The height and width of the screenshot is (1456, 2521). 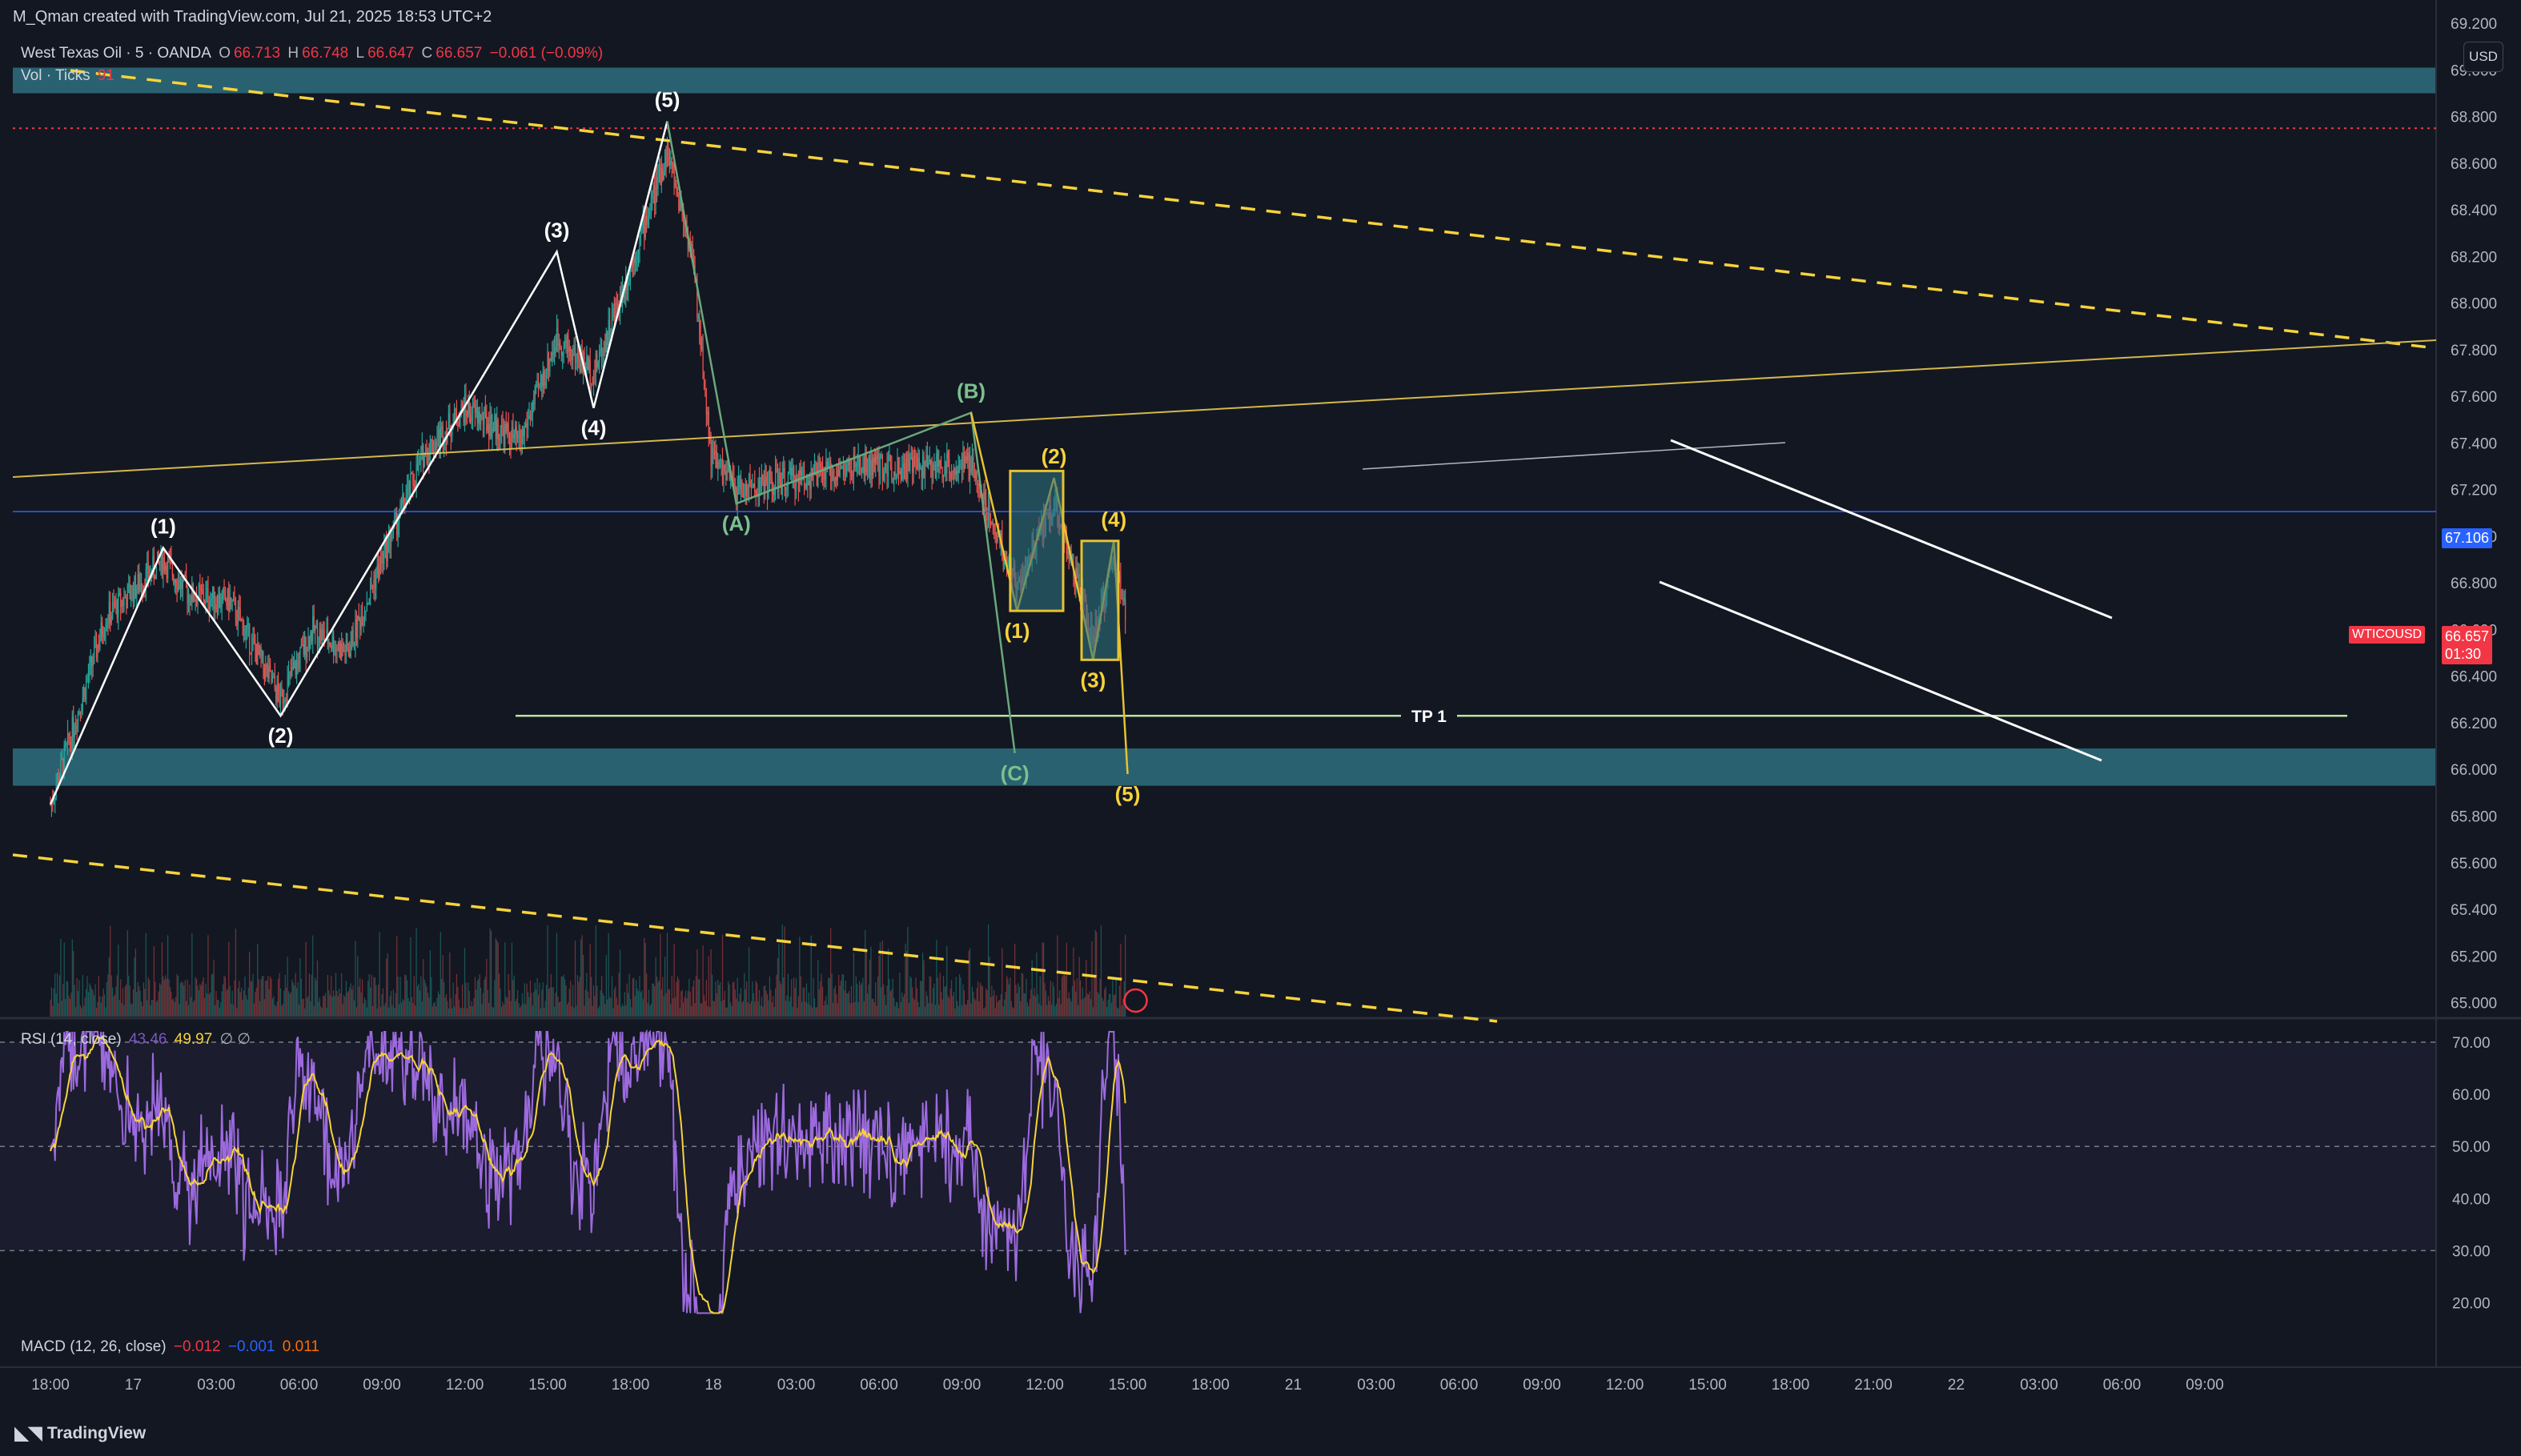 What do you see at coordinates (28, 1433) in the screenshot?
I see `tradingview-logo-icon: ◣◥` at bounding box center [28, 1433].